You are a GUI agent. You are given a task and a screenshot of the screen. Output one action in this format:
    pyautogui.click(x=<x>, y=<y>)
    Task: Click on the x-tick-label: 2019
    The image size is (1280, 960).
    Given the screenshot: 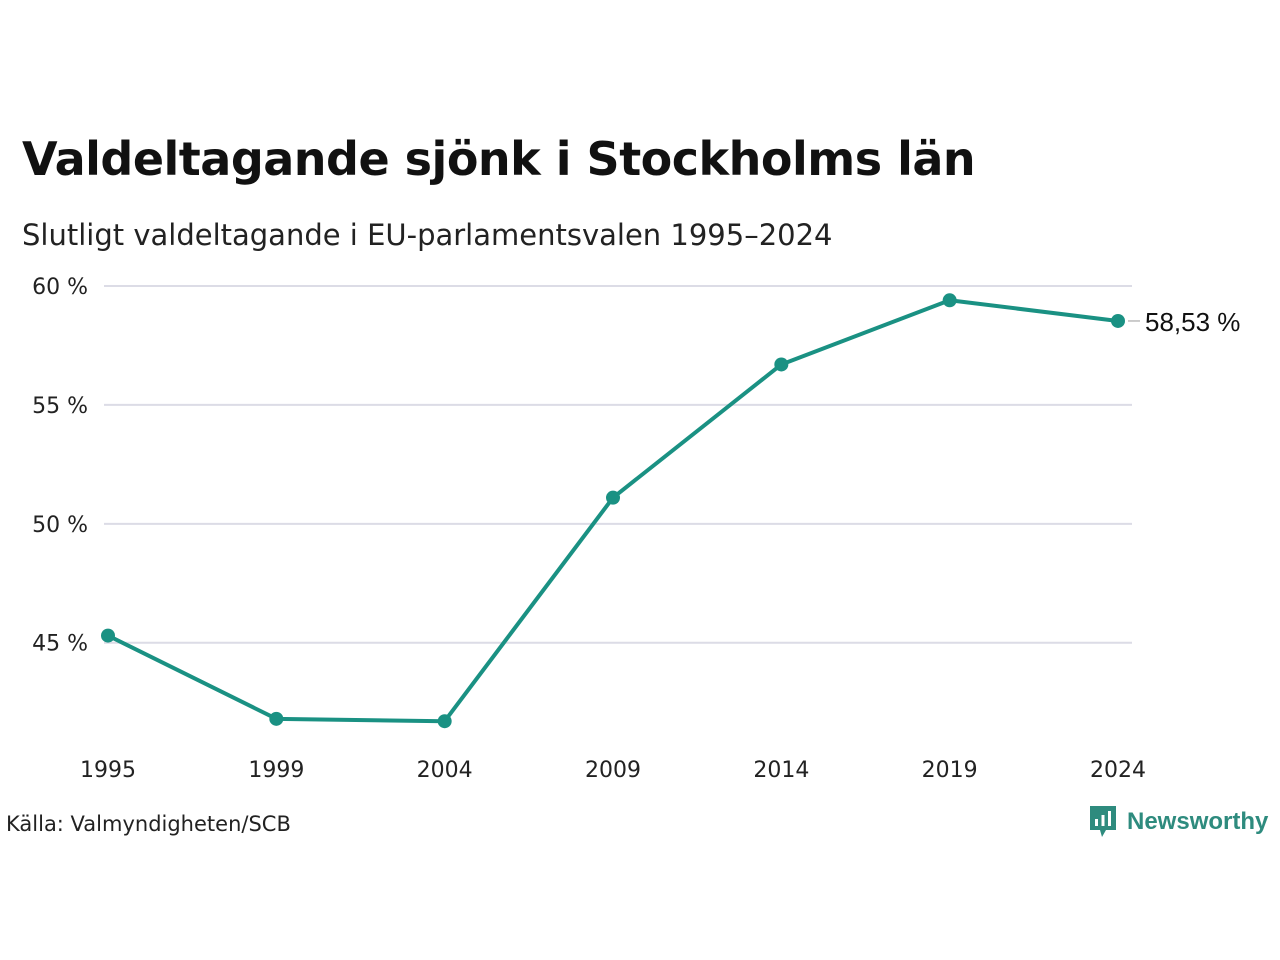 What is the action you would take?
    pyautogui.click(x=950, y=770)
    